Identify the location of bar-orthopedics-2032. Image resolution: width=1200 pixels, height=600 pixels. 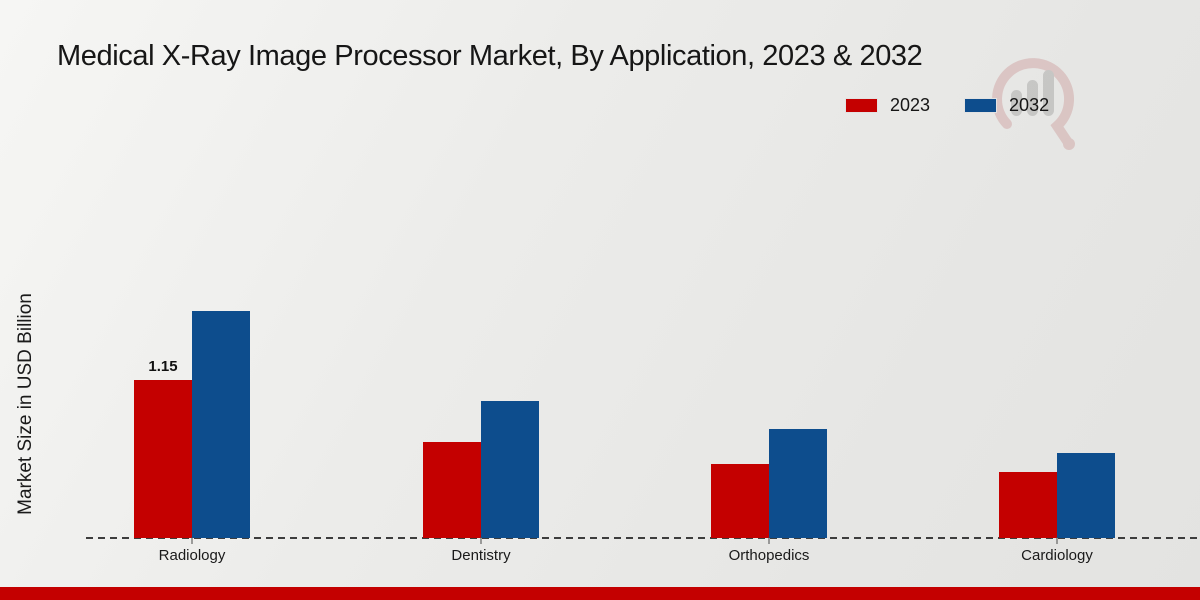
(798, 483).